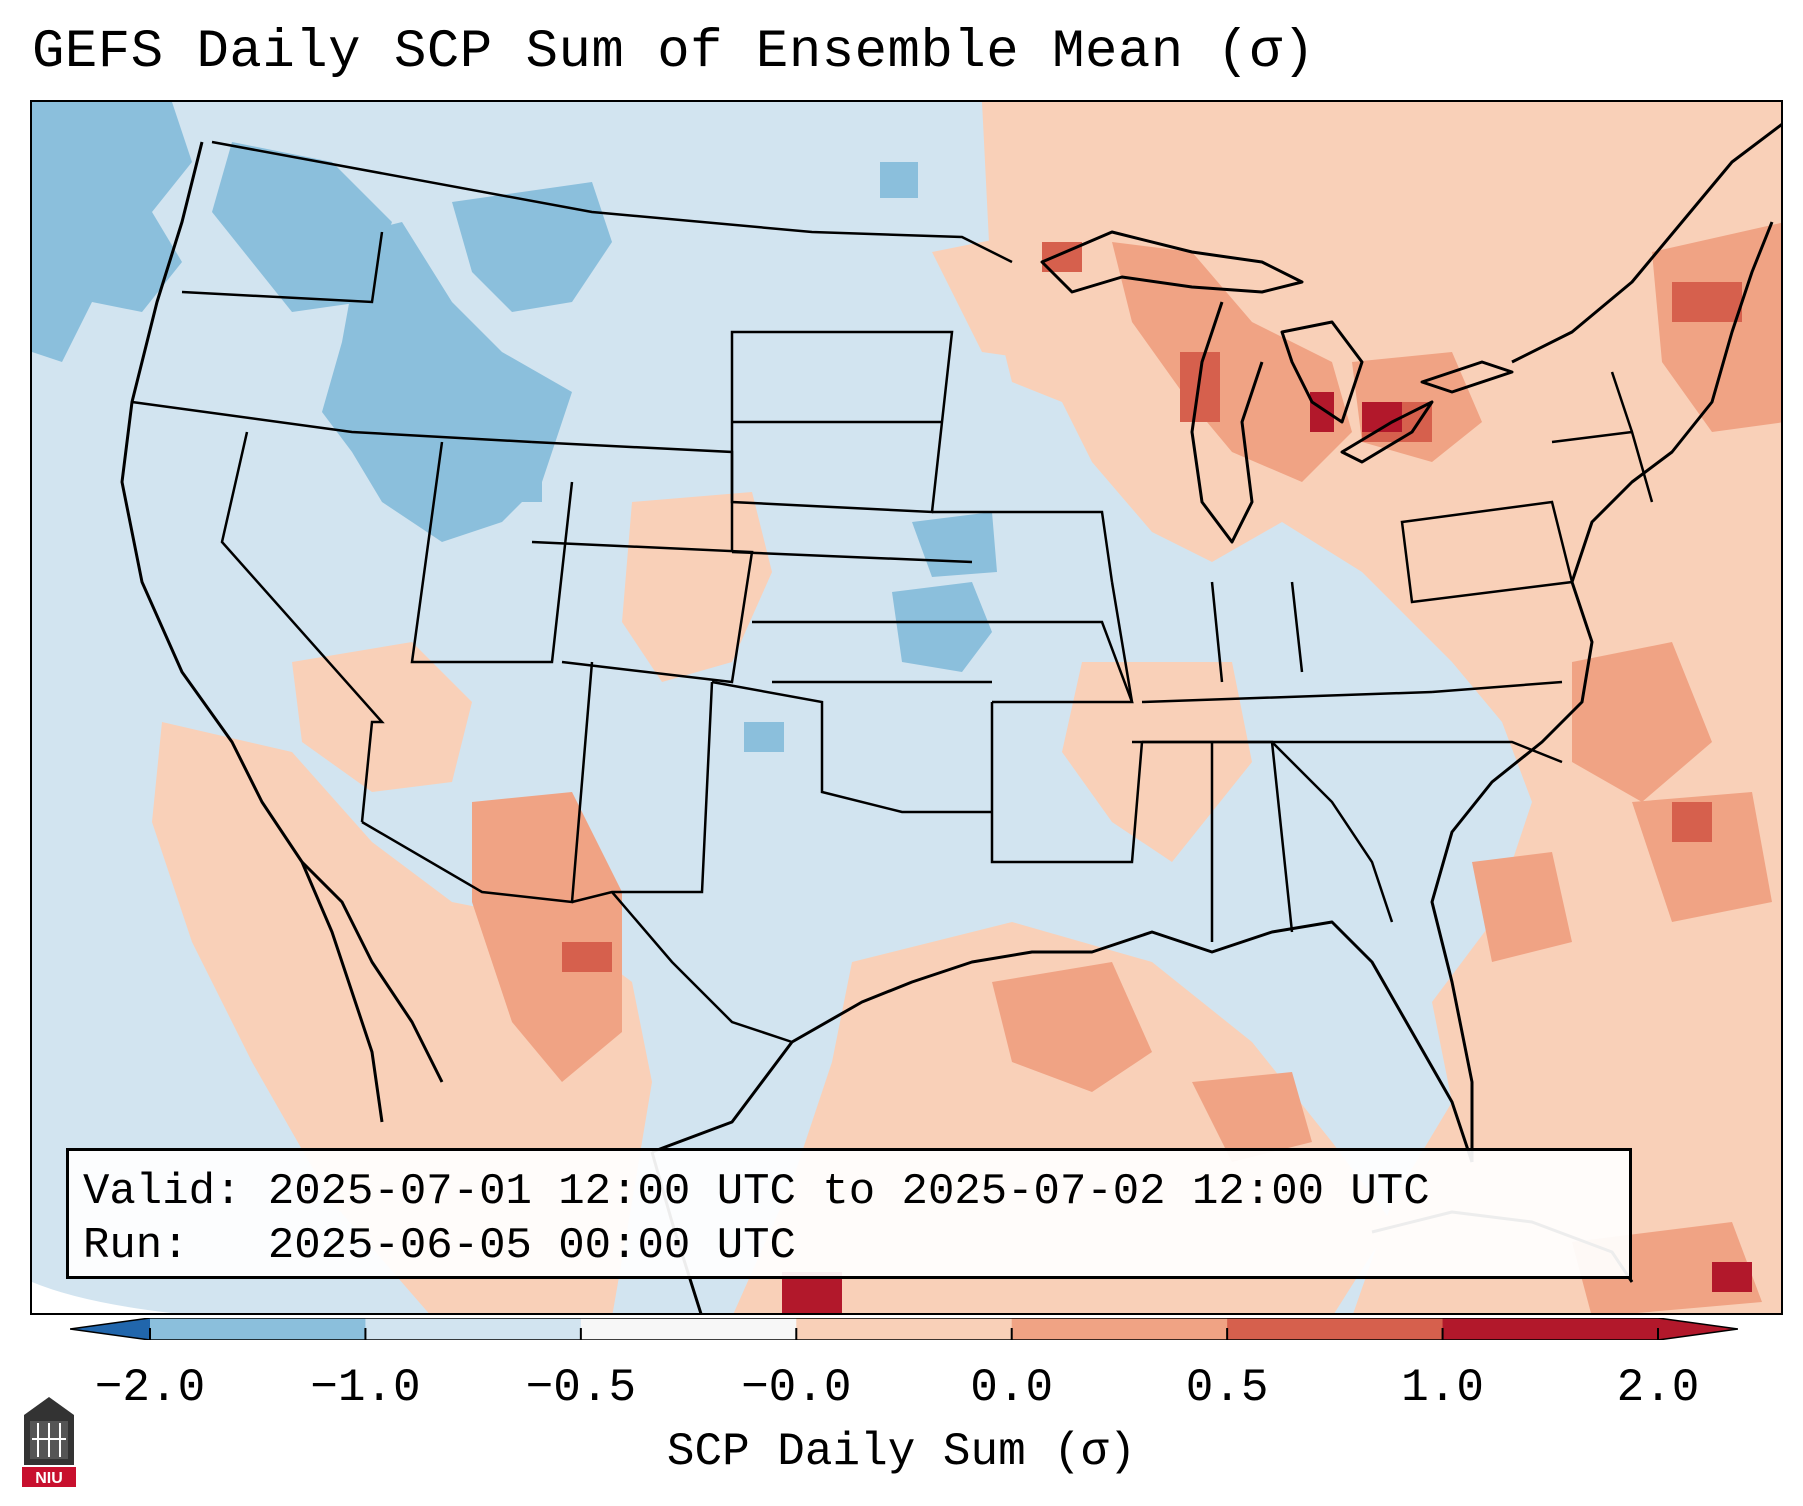 The width and height of the screenshot is (1803, 1506). What do you see at coordinates (512, 482) in the screenshot?
I see `nevada-blue-patch` at bounding box center [512, 482].